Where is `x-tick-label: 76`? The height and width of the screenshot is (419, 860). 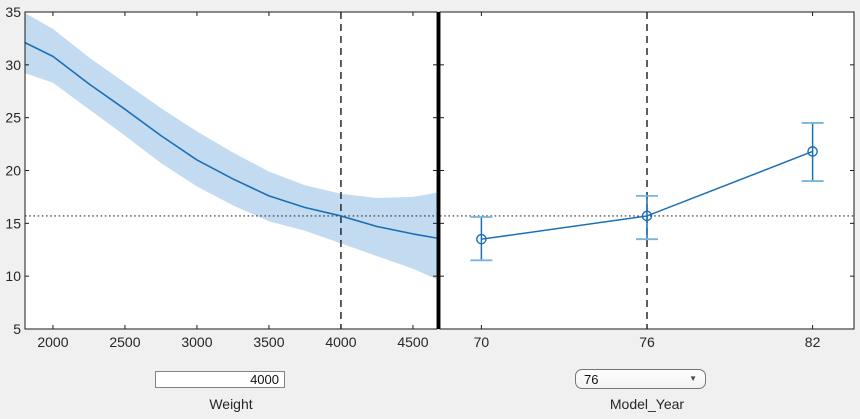 x-tick-label: 76 is located at coordinates (647, 342).